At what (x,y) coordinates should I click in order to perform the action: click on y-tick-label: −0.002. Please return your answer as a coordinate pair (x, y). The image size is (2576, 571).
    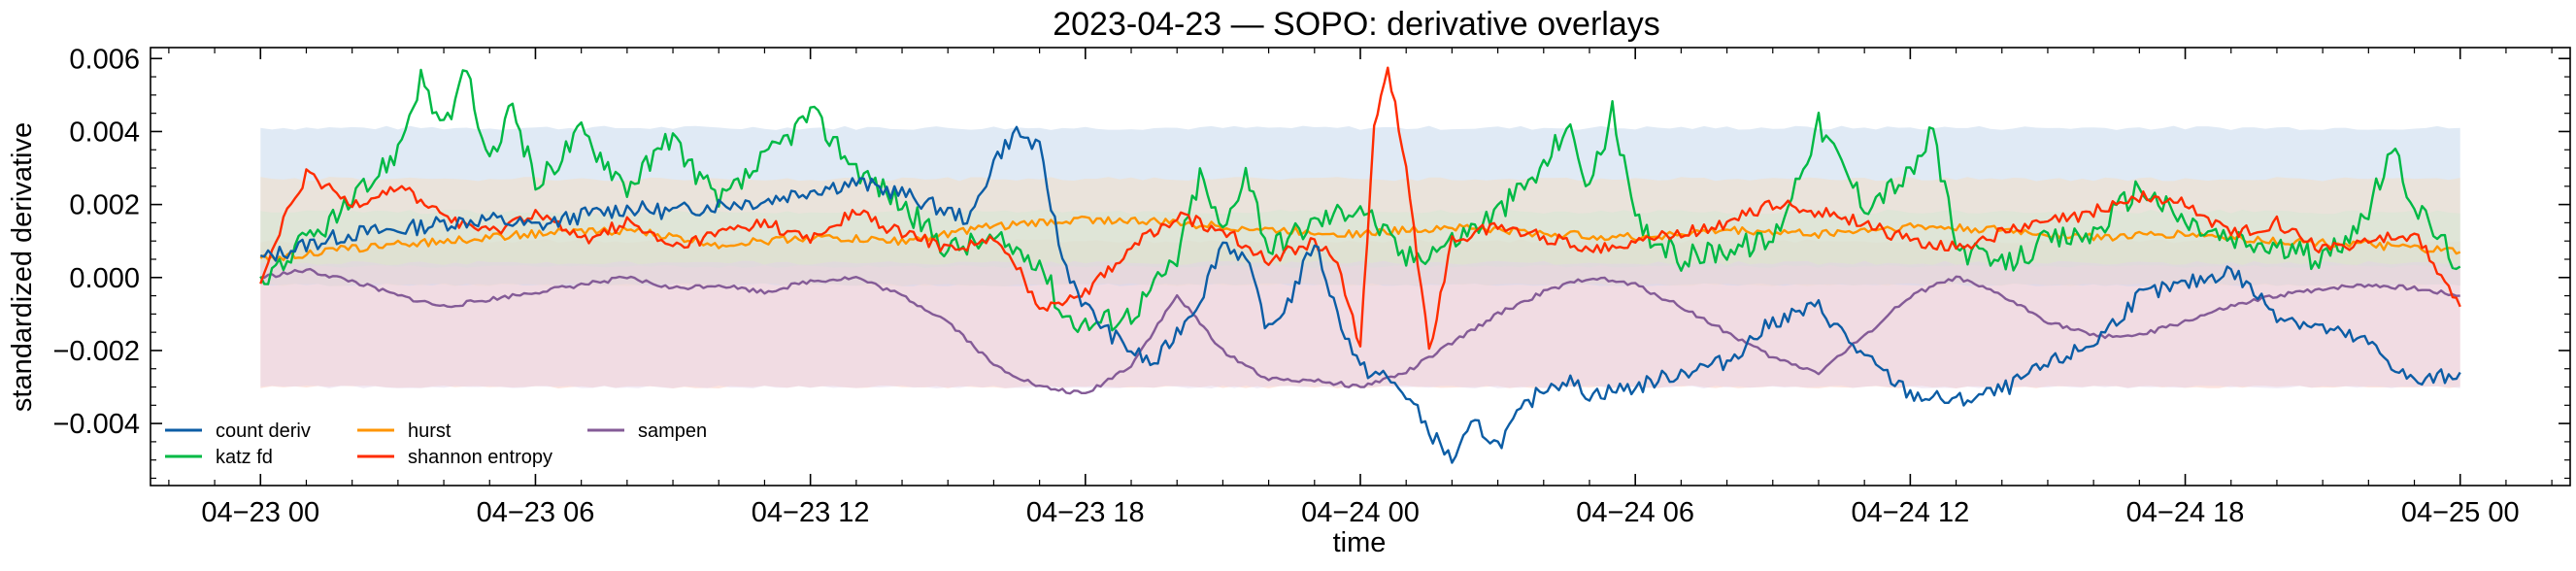
    Looking at the image, I should click on (96, 351).